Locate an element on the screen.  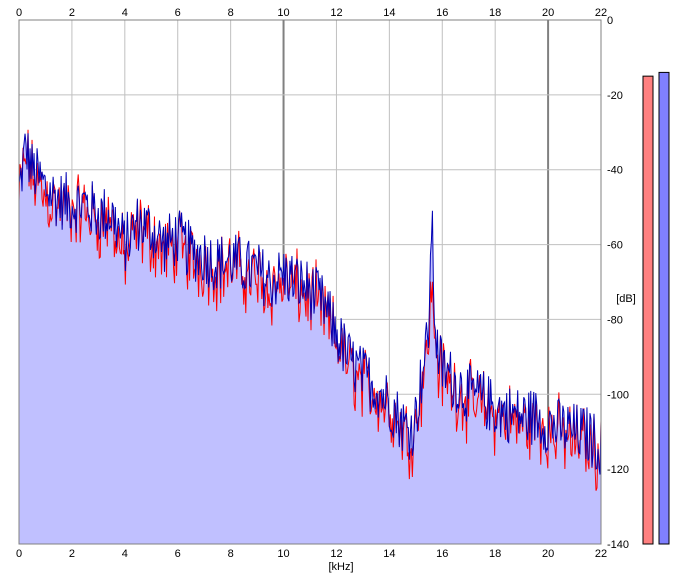
y-tick-label: -100 is located at coordinates (618, 395).